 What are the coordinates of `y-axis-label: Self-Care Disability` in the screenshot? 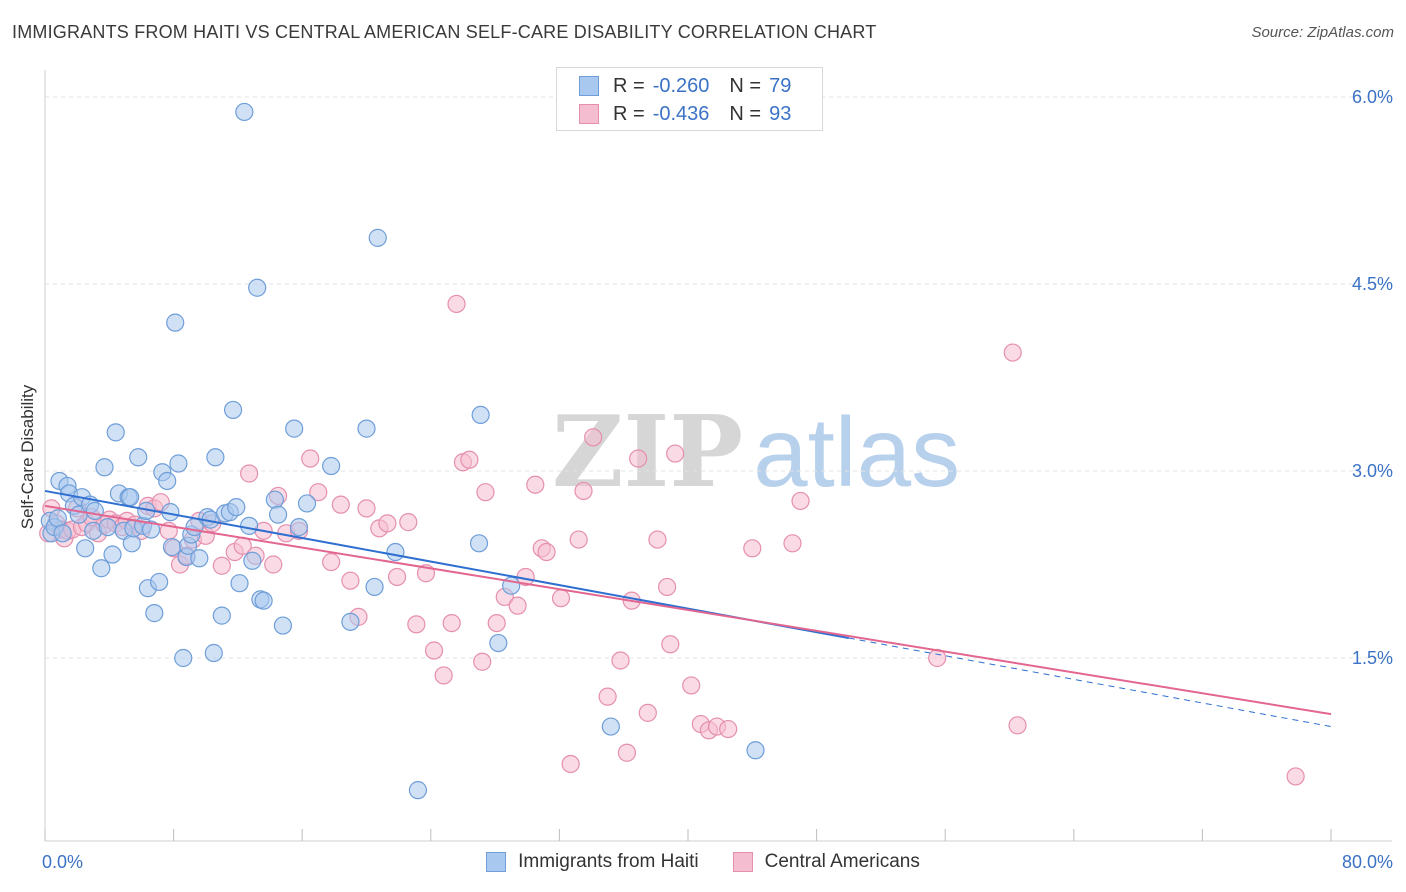 It's located at (27, 457).